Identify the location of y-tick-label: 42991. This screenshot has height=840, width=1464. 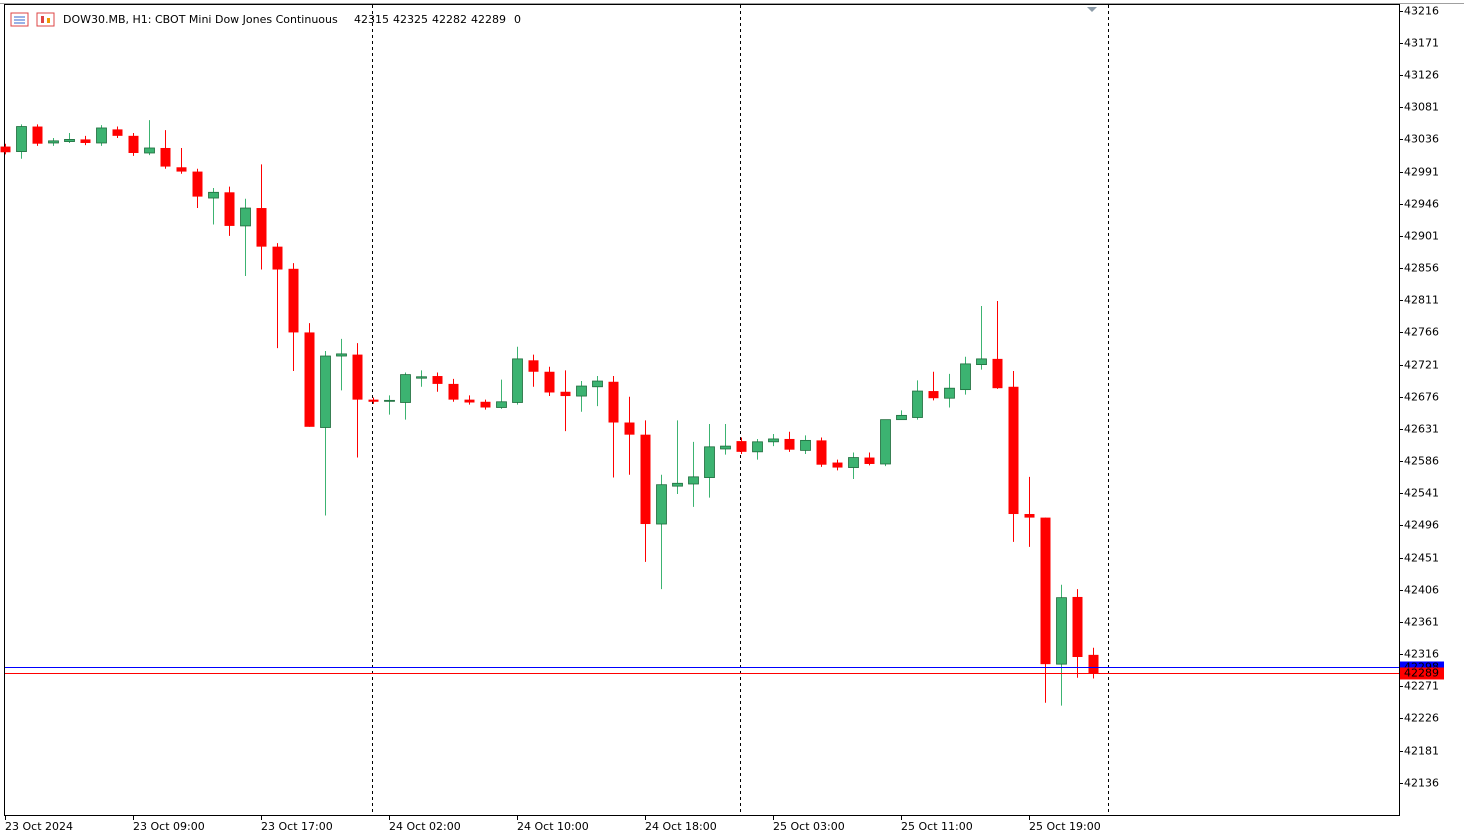
(1421, 172).